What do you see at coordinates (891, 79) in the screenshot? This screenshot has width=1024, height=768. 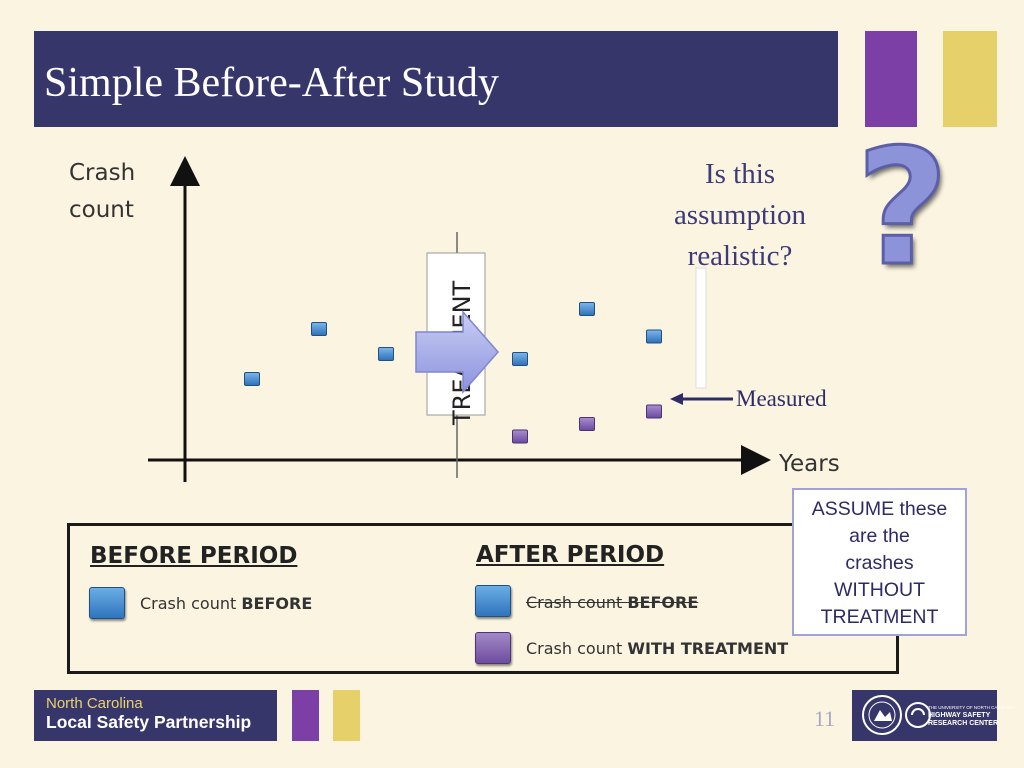 I see `purple-accent-square` at bounding box center [891, 79].